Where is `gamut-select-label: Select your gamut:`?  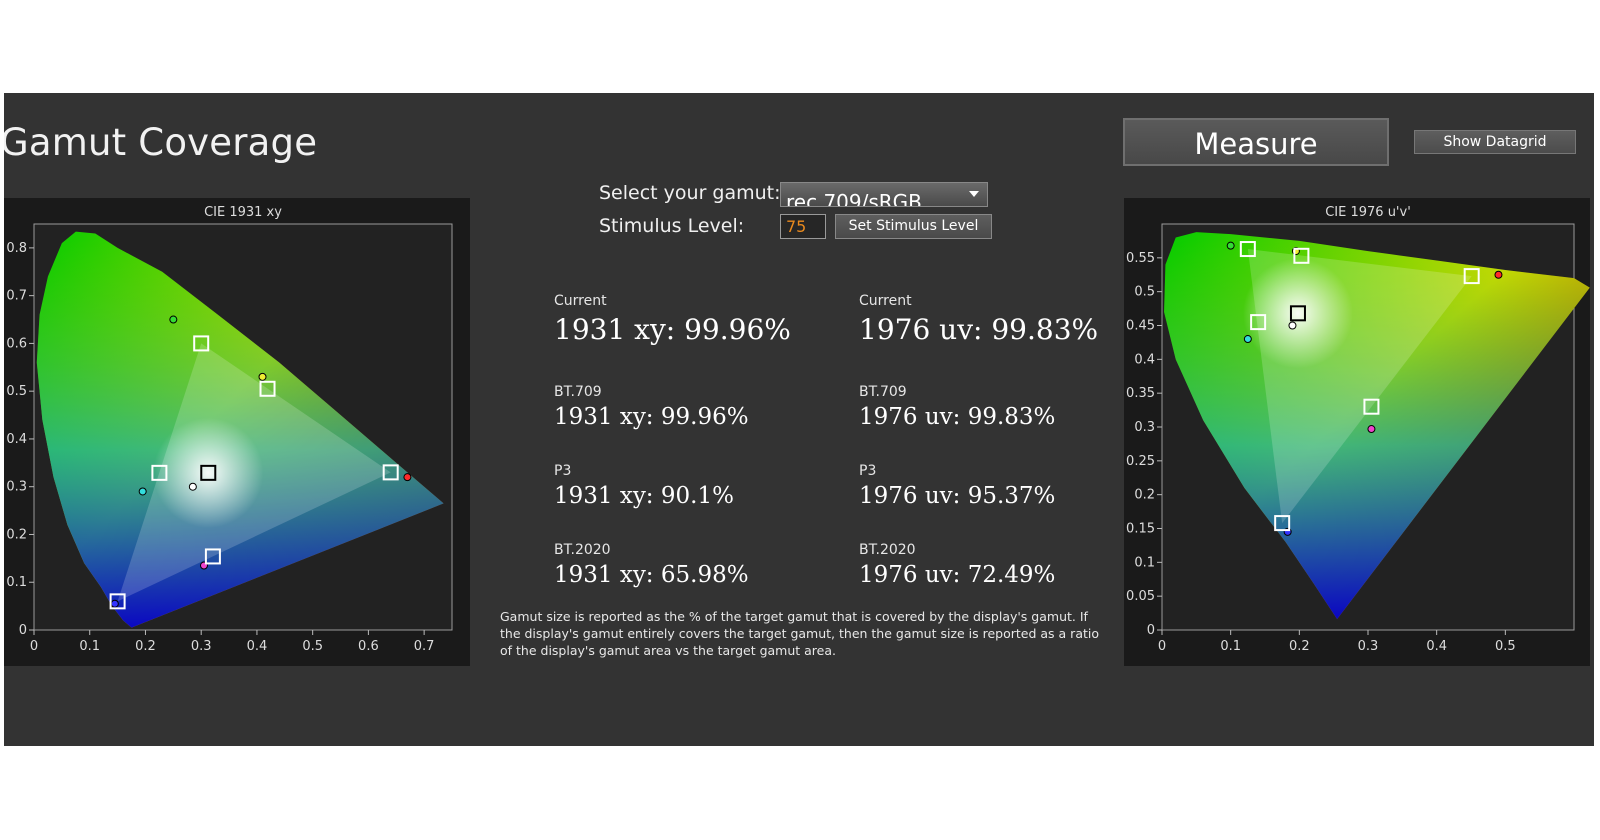
gamut-select-label: Select your gamut: is located at coordinates (690, 193).